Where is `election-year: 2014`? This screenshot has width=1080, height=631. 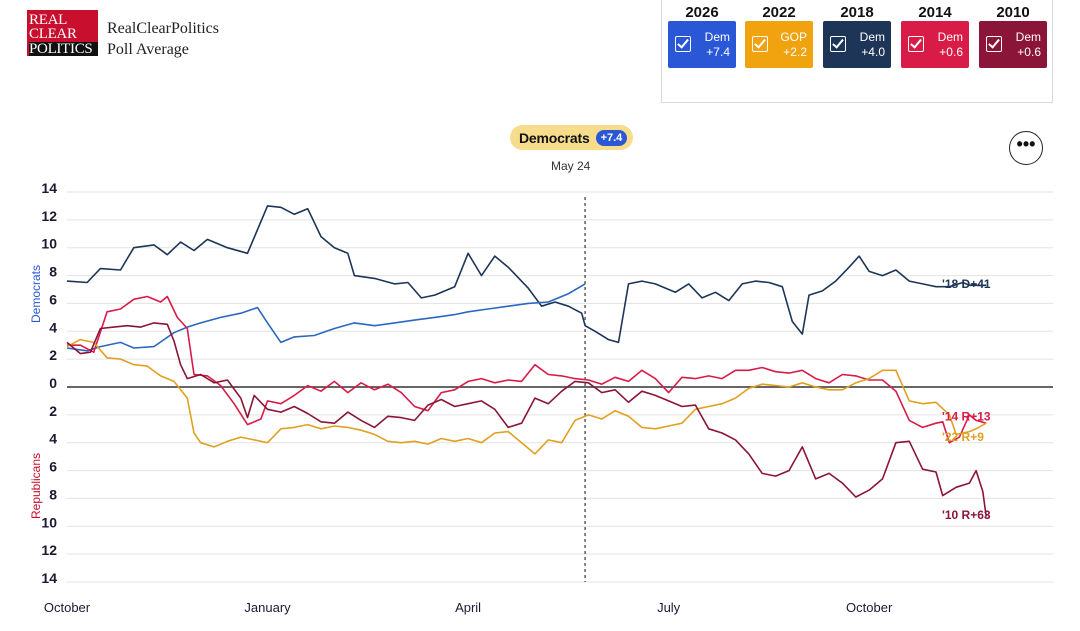 election-year: 2014 is located at coordinates (935, 12).